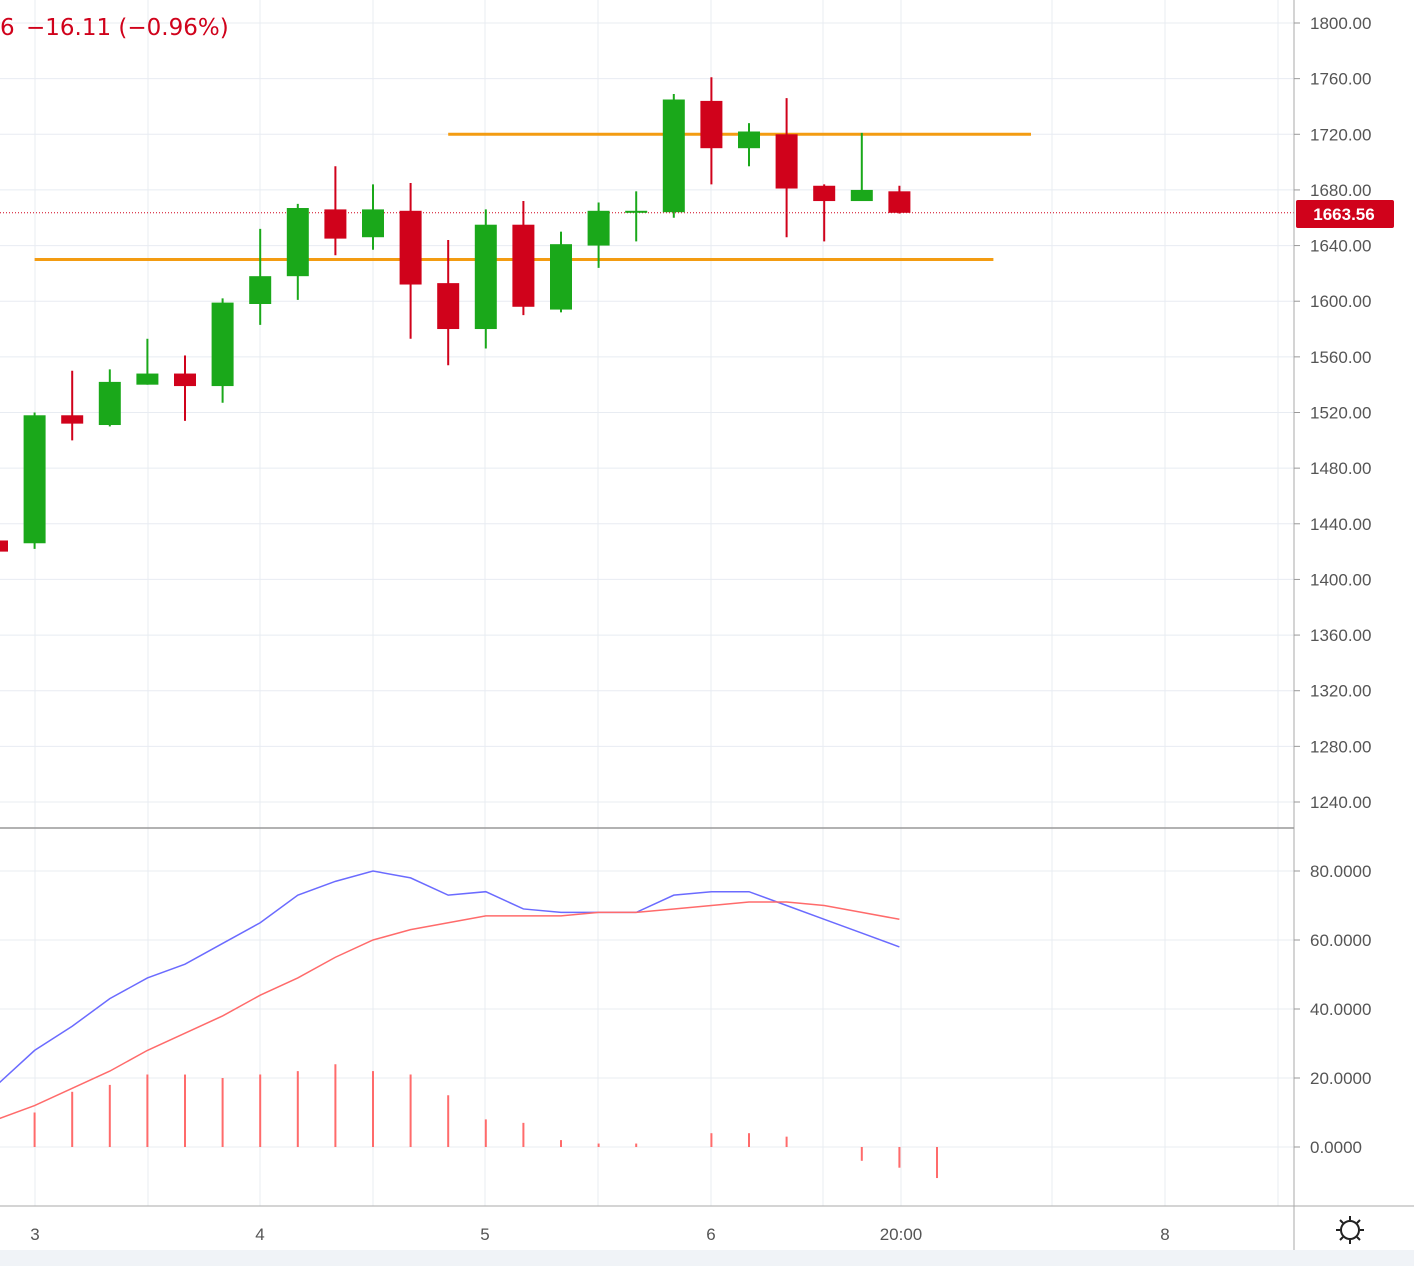 The width and height of the screenshot is (1414, 1266). What do you see at coordinates (1340, 1078) in the screenshot?
I see `oscillator-tick-label: 20.0000` at bounding box center [1340, 1078].